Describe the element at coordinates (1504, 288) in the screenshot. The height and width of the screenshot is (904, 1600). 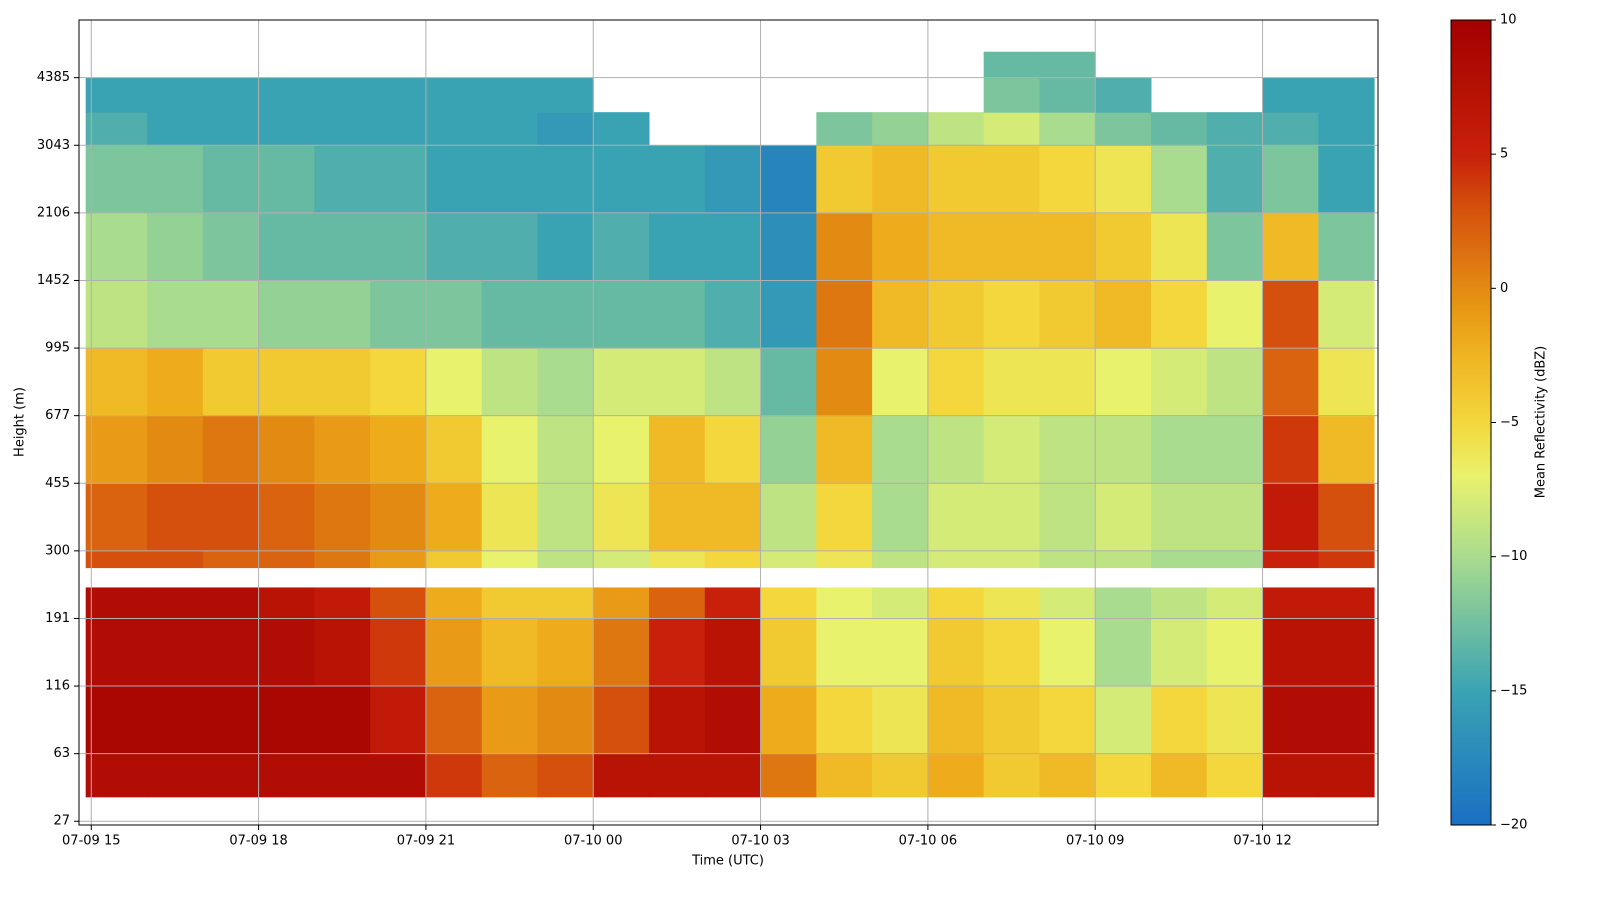
I see `colorbar-tick-label: 0` at that location.